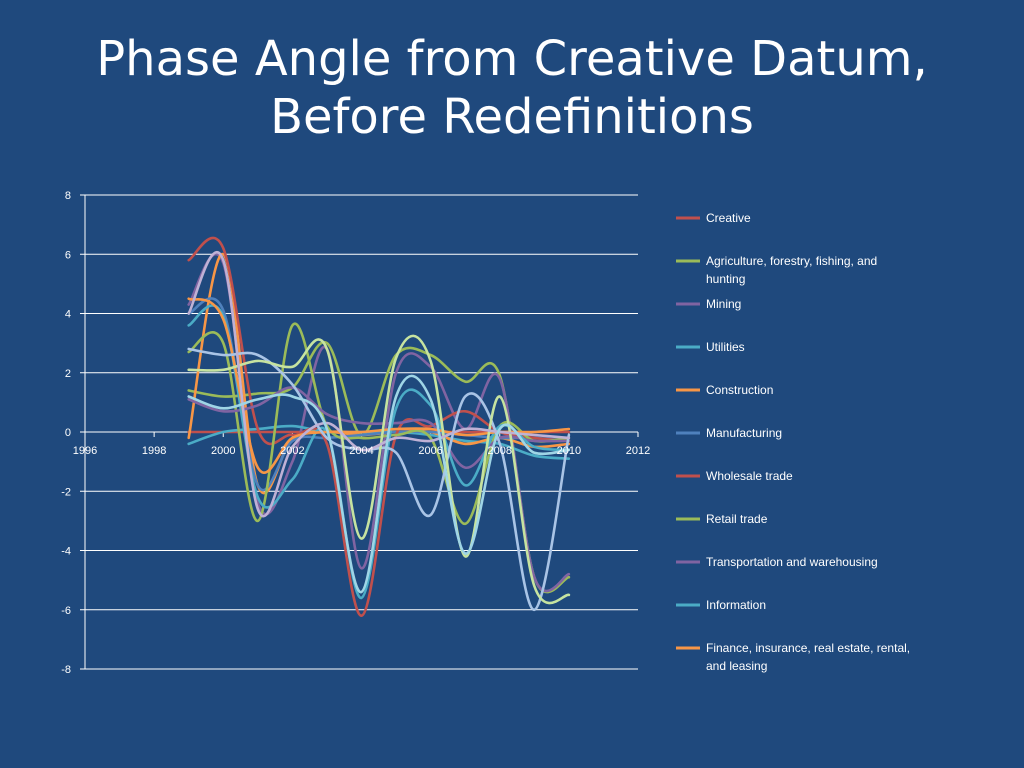  I want to click on legend-label-transportation-and-warehousing: Transportation and warehousing, so click(792, 562).